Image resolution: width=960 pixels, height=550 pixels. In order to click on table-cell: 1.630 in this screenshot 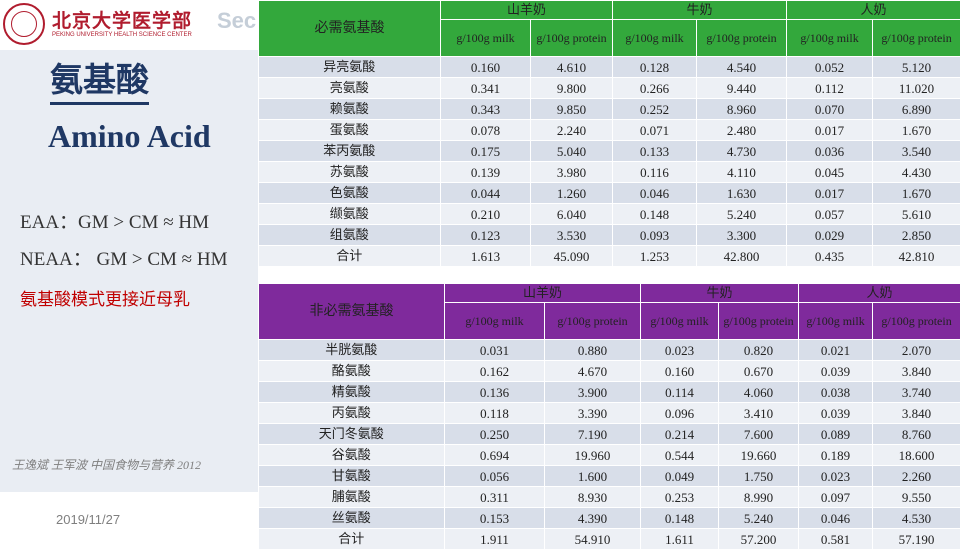, I will do `click(742, 193)`.